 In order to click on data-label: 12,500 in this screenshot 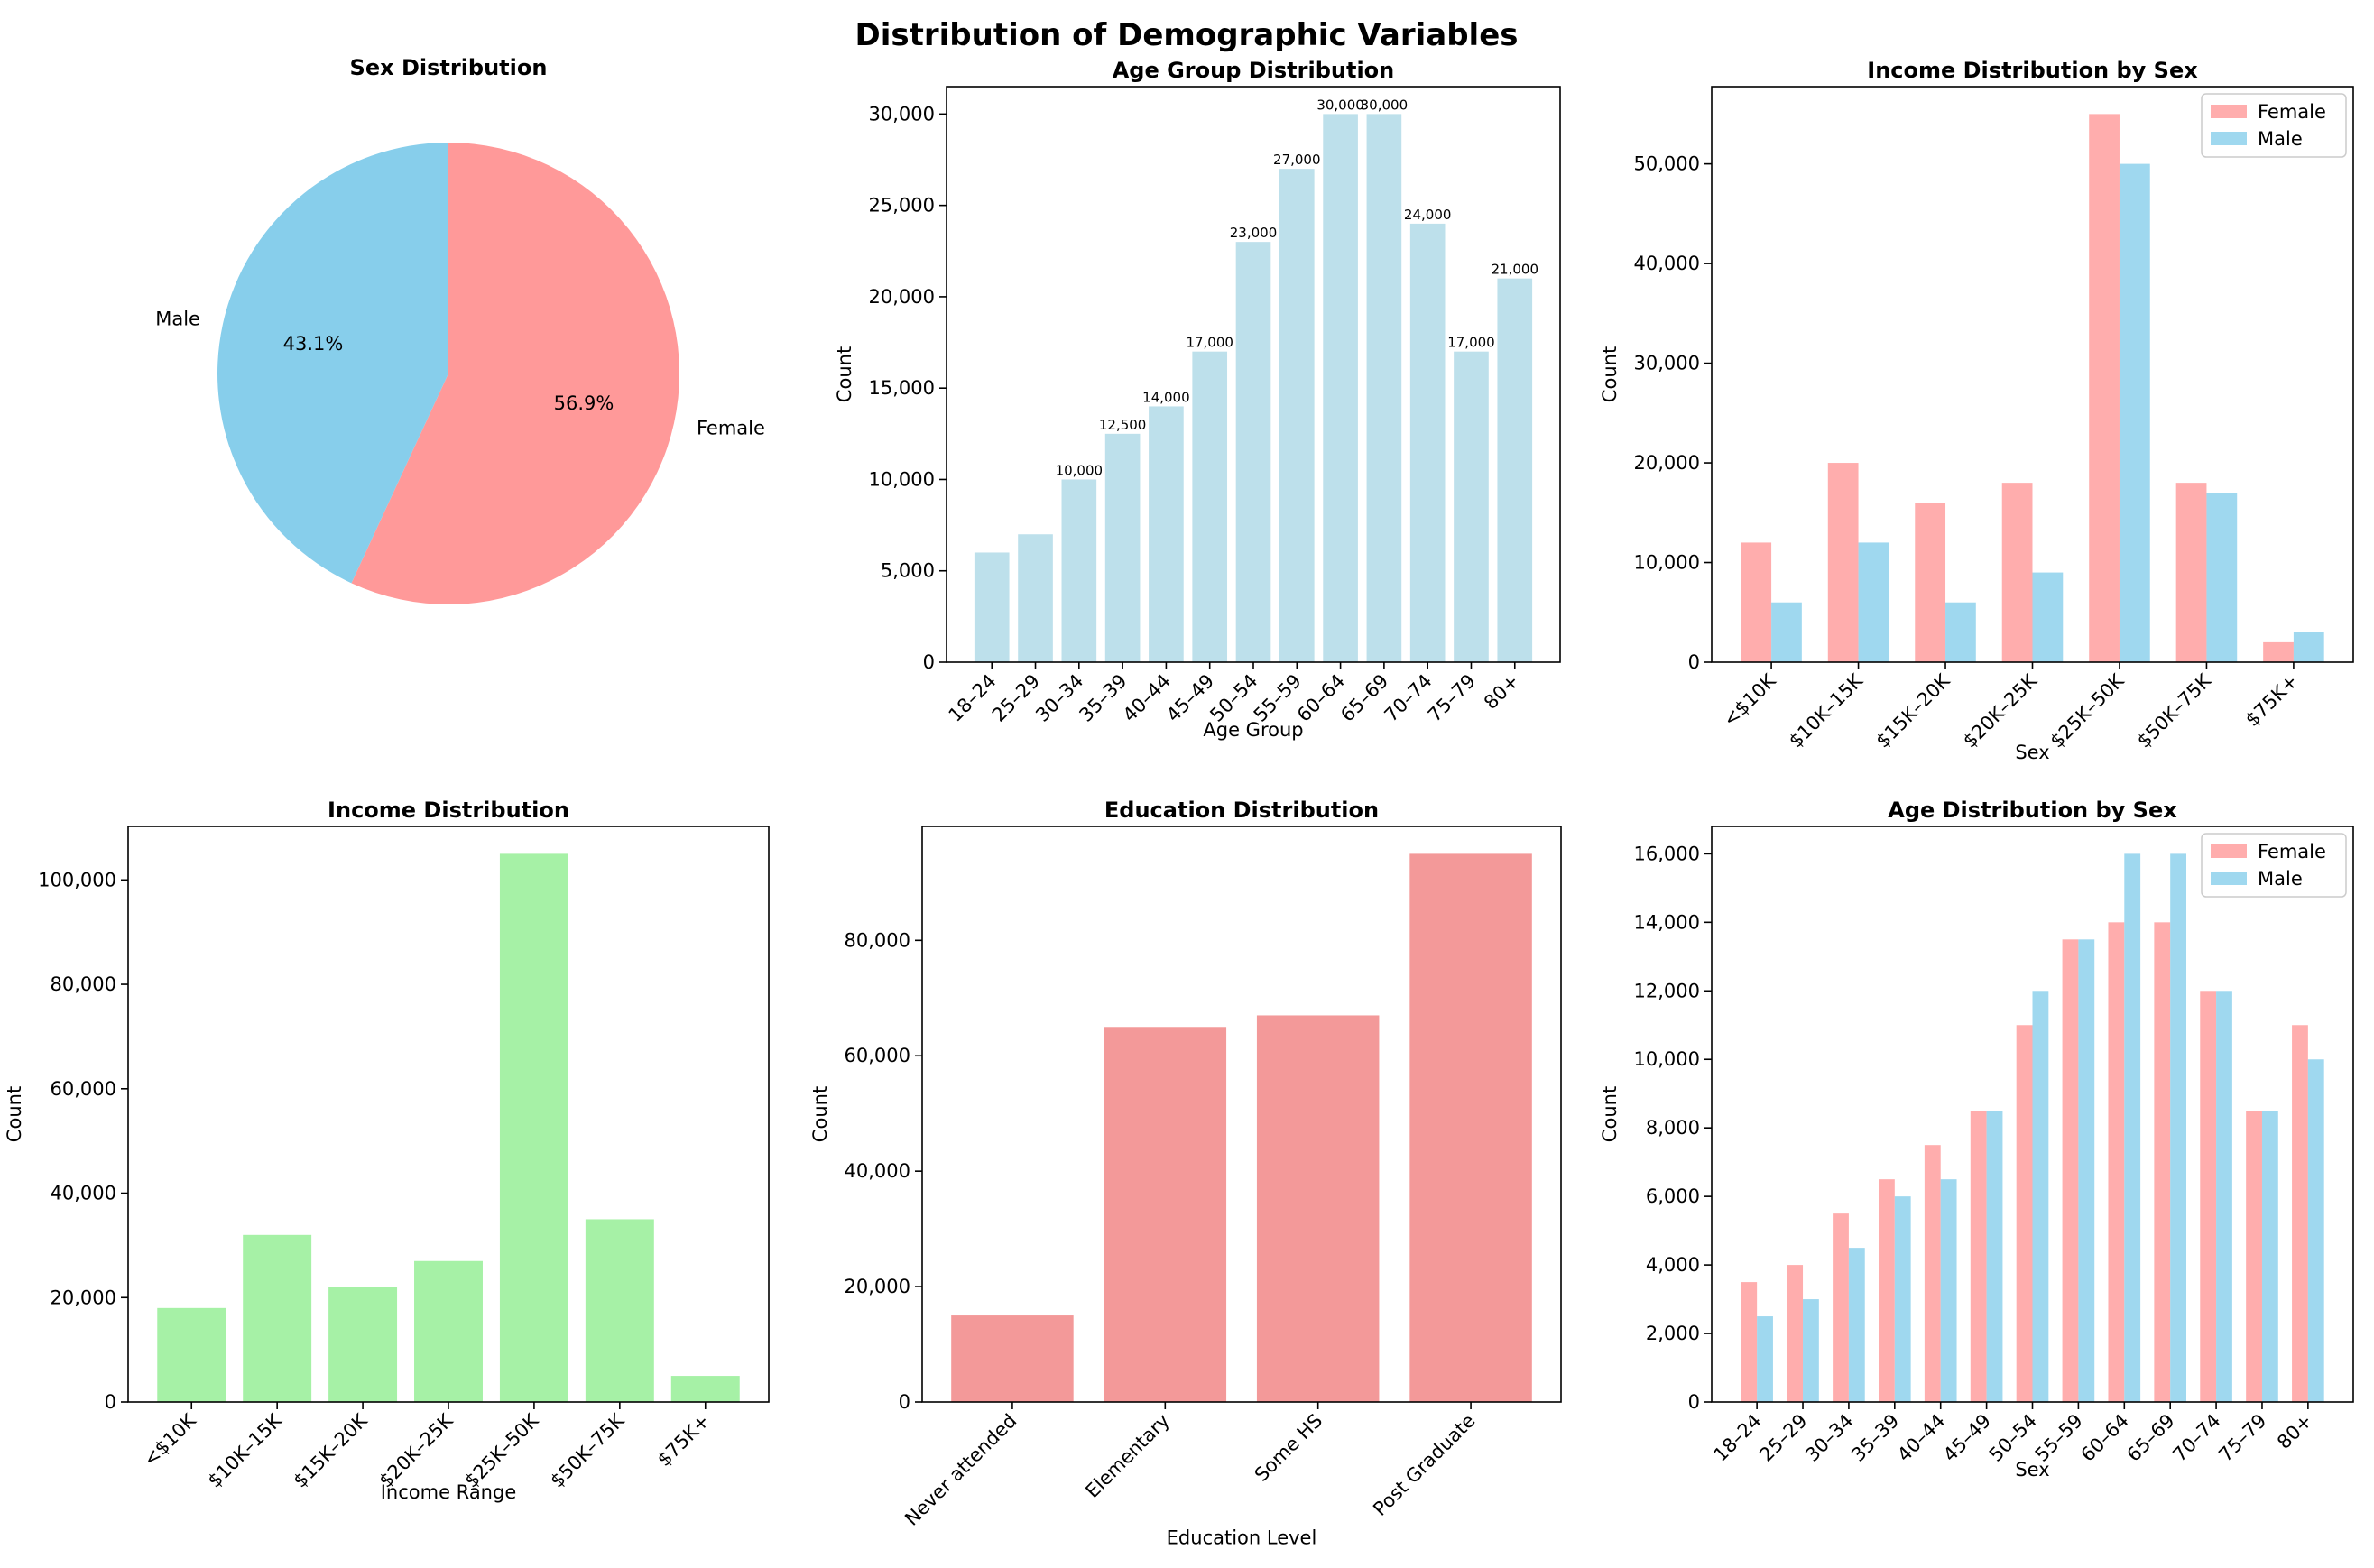, I will do `click(1123, 425)`.